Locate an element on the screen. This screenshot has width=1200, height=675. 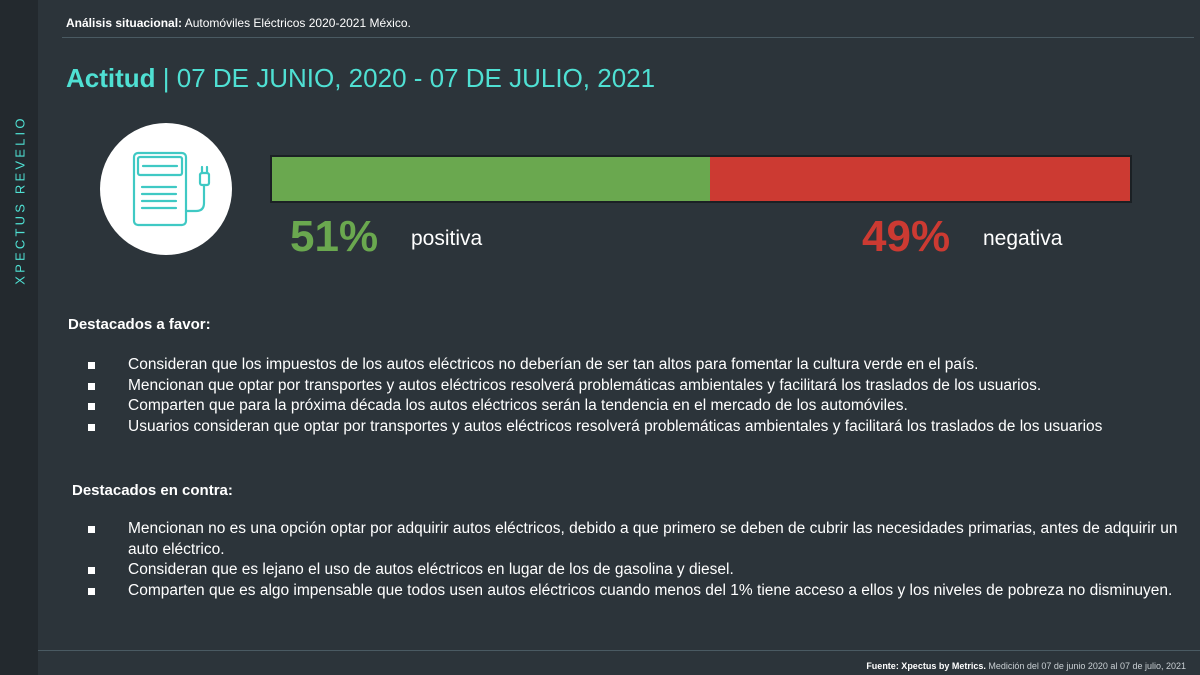
header-divider is located at coordinates (628, 37).